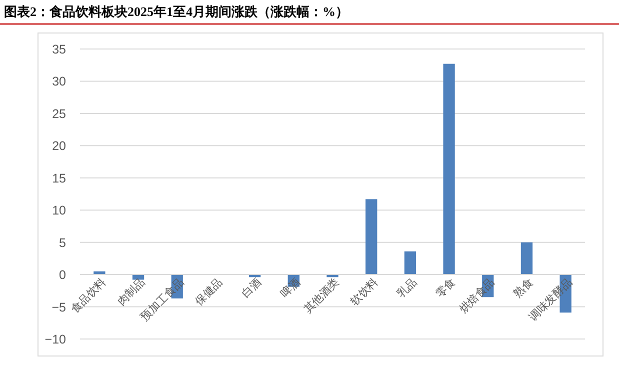 This screenshot has width=619, height=390. I want to click on y-tick-label: 30, so click(59, 81).